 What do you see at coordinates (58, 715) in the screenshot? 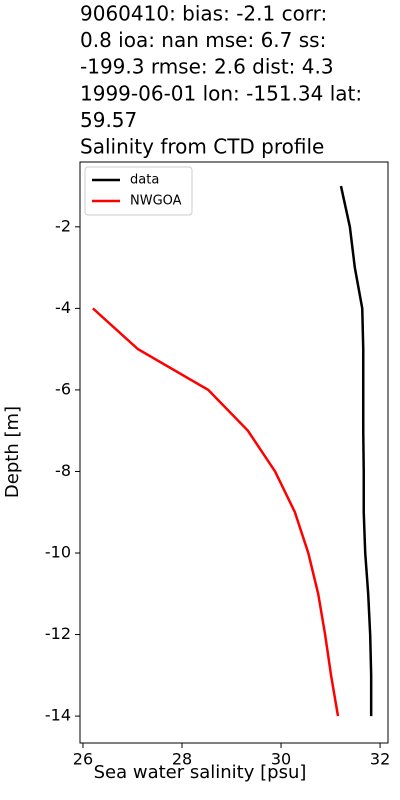
I see `y-tick-label: -14` at bounding box center [58, 715].